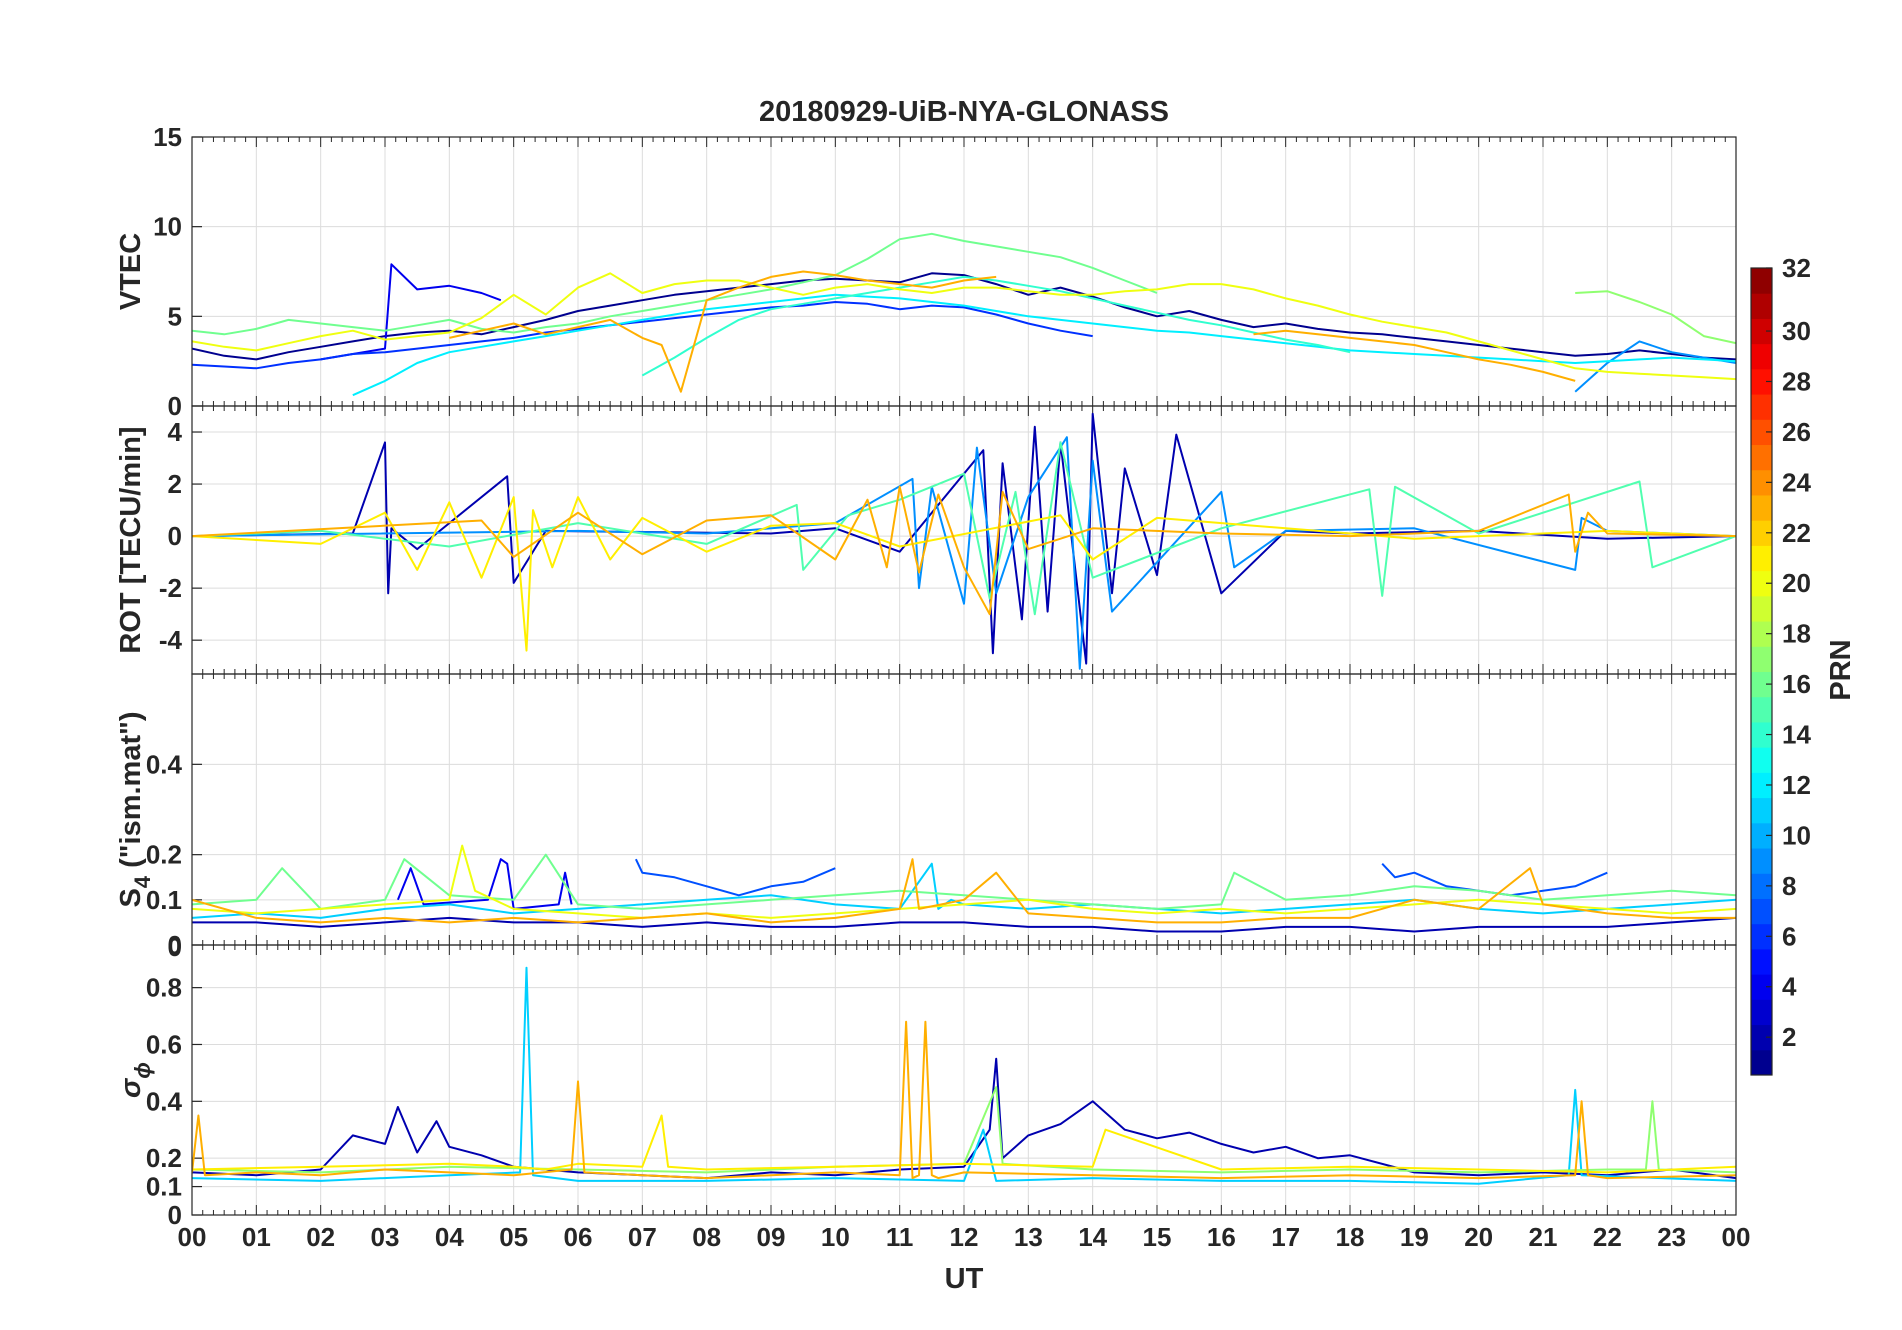 The image size is (1902, 1330). Describe the element at coordinates (706, 1237) in the screenshot. I see `x-tick-label: 08` at that location.